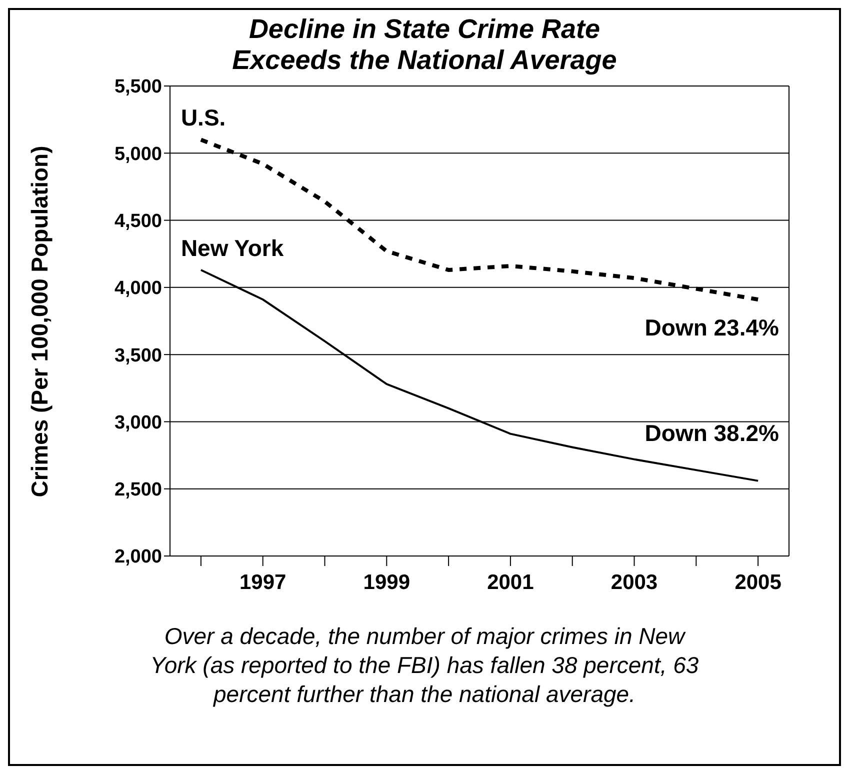  What do you see at coordinates (262, 582) in the screenshot?
I see `x-tick-label: 1997` at bounding box center [262, 582].